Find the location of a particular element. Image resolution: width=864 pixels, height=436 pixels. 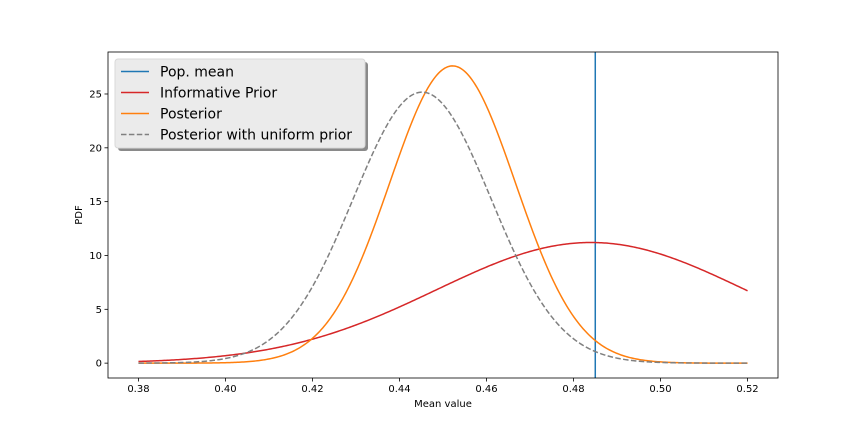

y-tick-label: 0 is located at coordinates (99, 364).